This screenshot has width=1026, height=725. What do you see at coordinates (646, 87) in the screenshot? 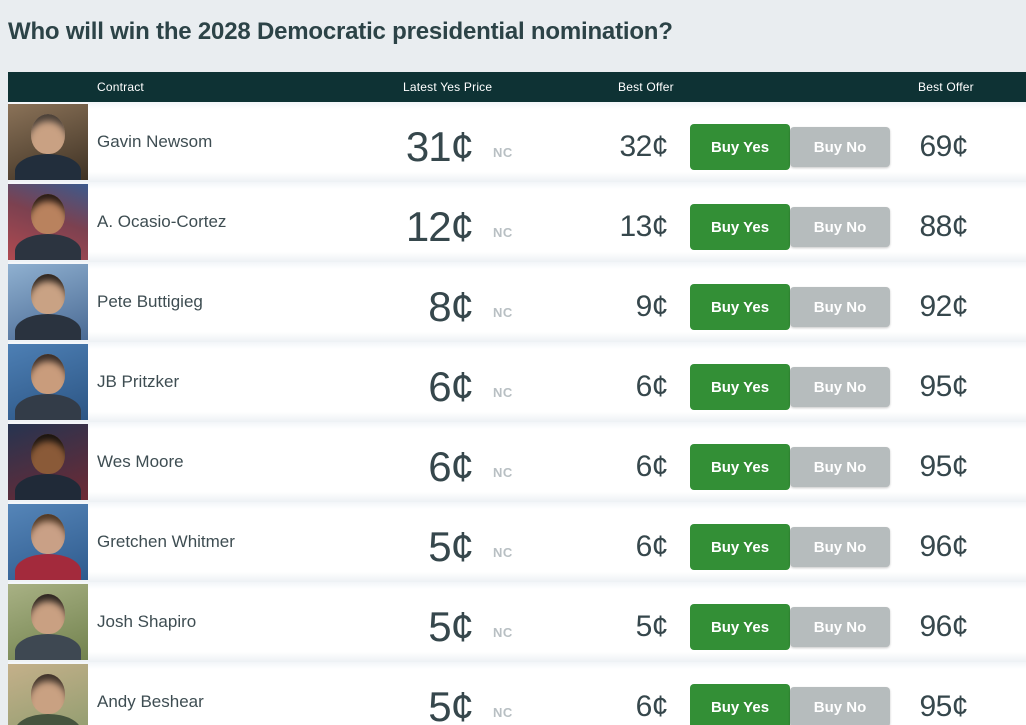
I see `column-header-best-offer-yes: Best Offer` at bounding box center [646, 87].